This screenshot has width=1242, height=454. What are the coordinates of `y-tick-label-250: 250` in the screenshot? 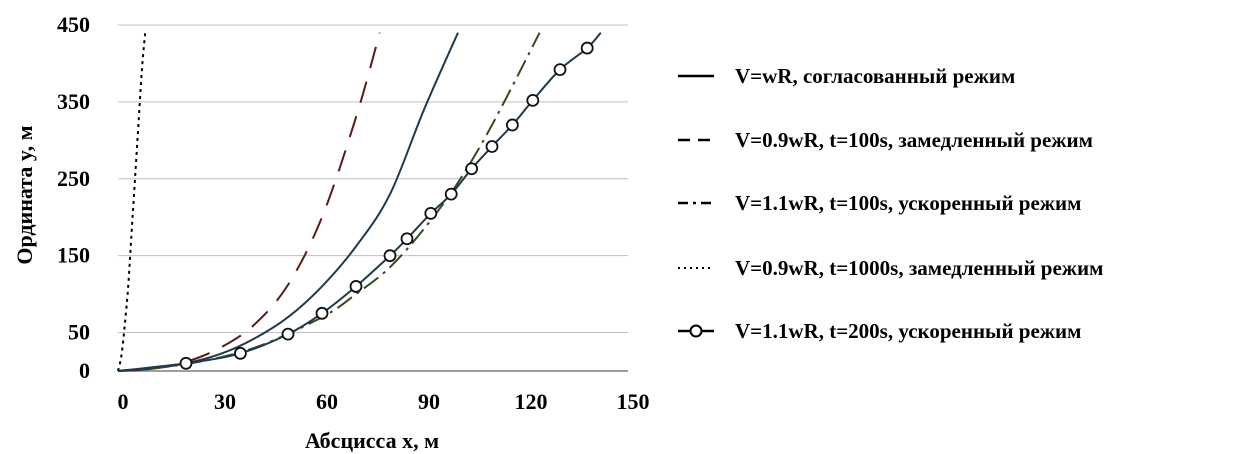 It's located at (73, 178).